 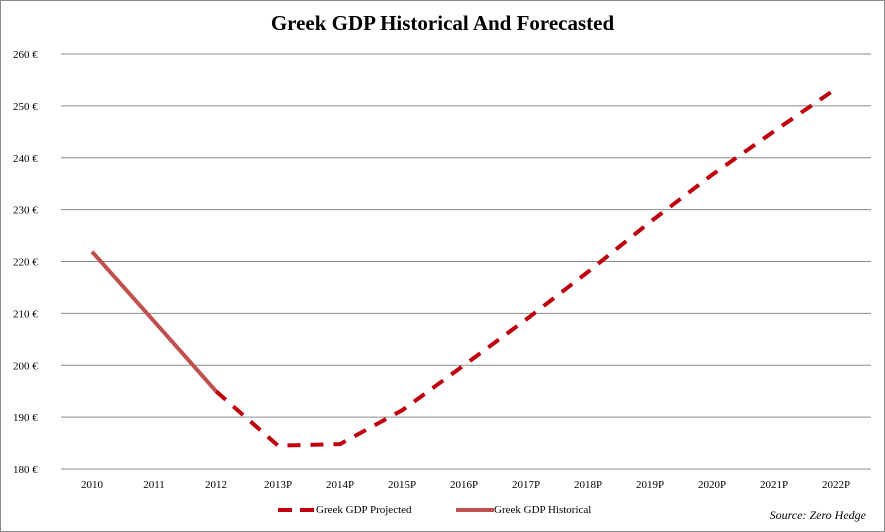 What do you see at coordinates (25, 418) in the screenshot?
I see `y-tick-label: 190 €` at bounding box center [25, 418].